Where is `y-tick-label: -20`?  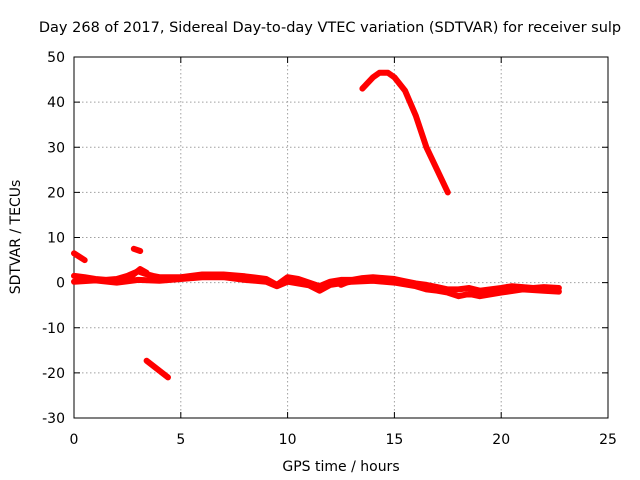
y-tick-label: -20 is located at coordinates (53, 374).